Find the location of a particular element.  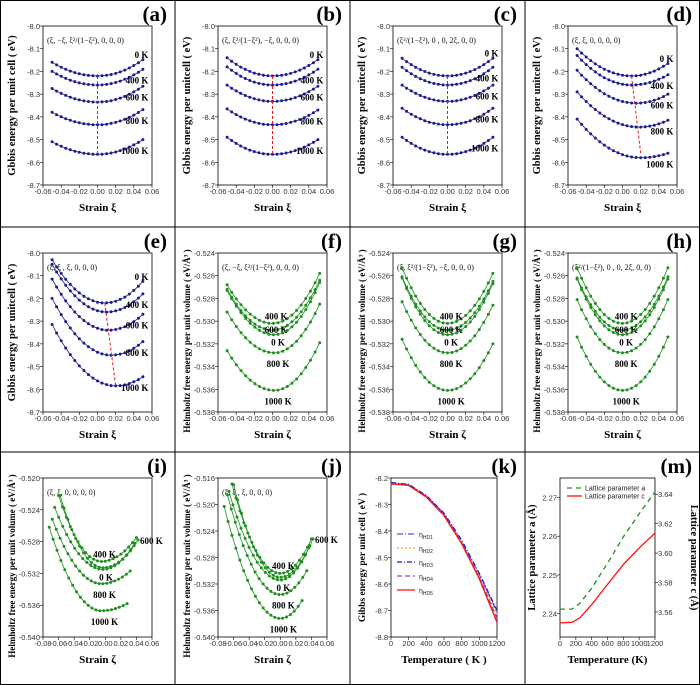

y-axis-label: Gbbis energy per unitcell ( eV) is located at coordinates (12, 332).